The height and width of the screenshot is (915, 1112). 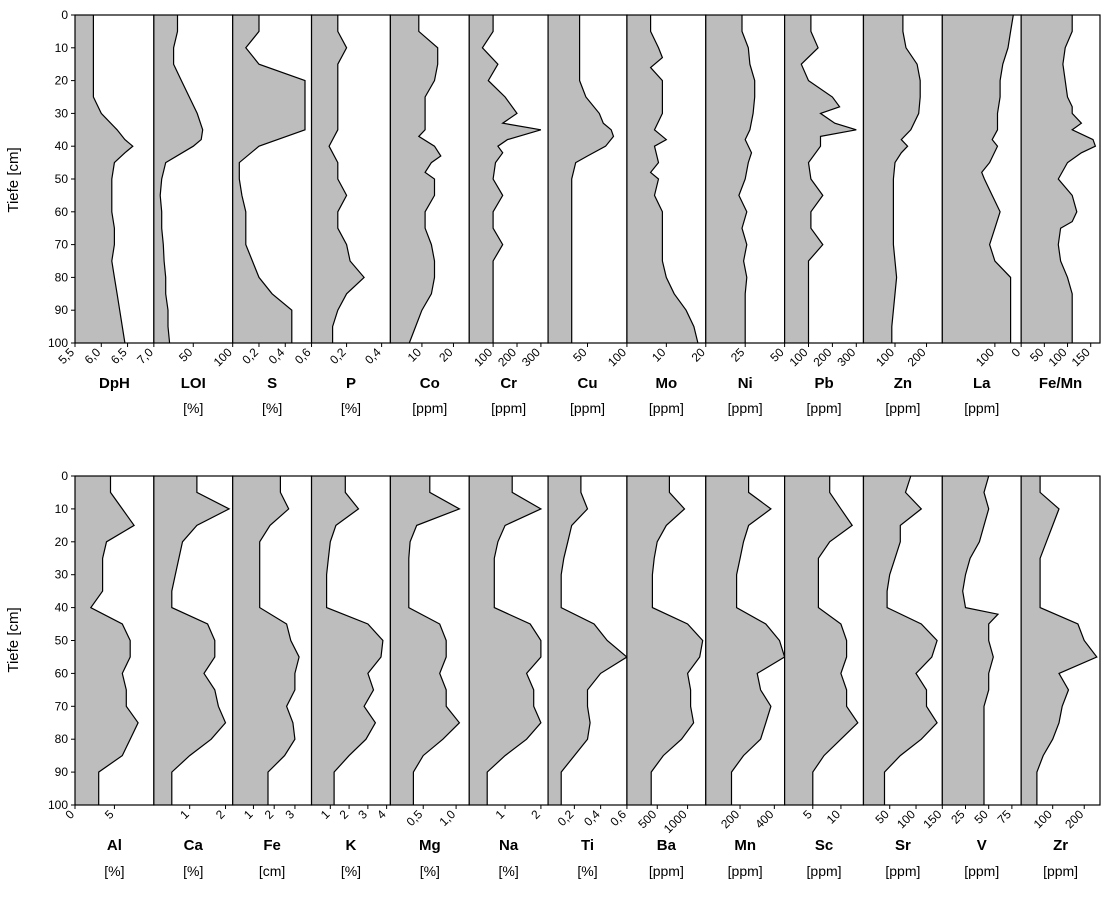 What do you see at coordinates (355, 640) in the screenshot?
I see `profile-line-k` at bounding box center [355, 640].